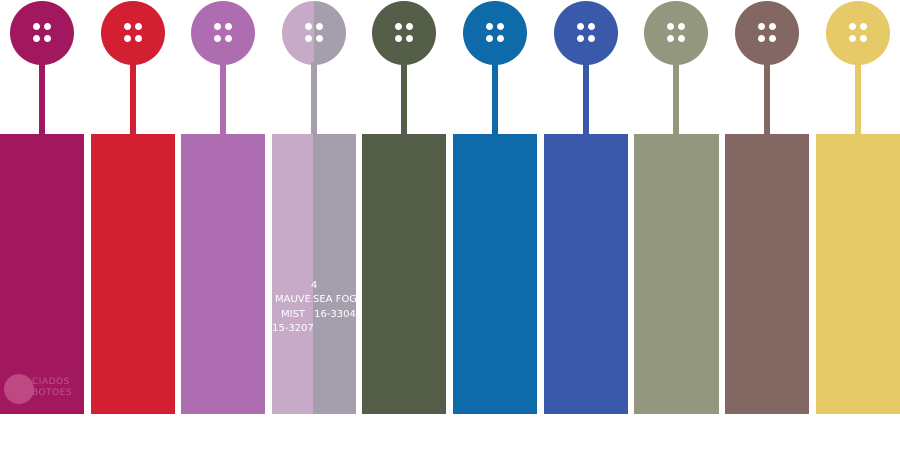 This screenshot has height=471, width=900. Describe the element at coordinates (495, 274) in the screenshot. I see `color-panel: 6 BRIGHT COBALT 19-4037` at that location.